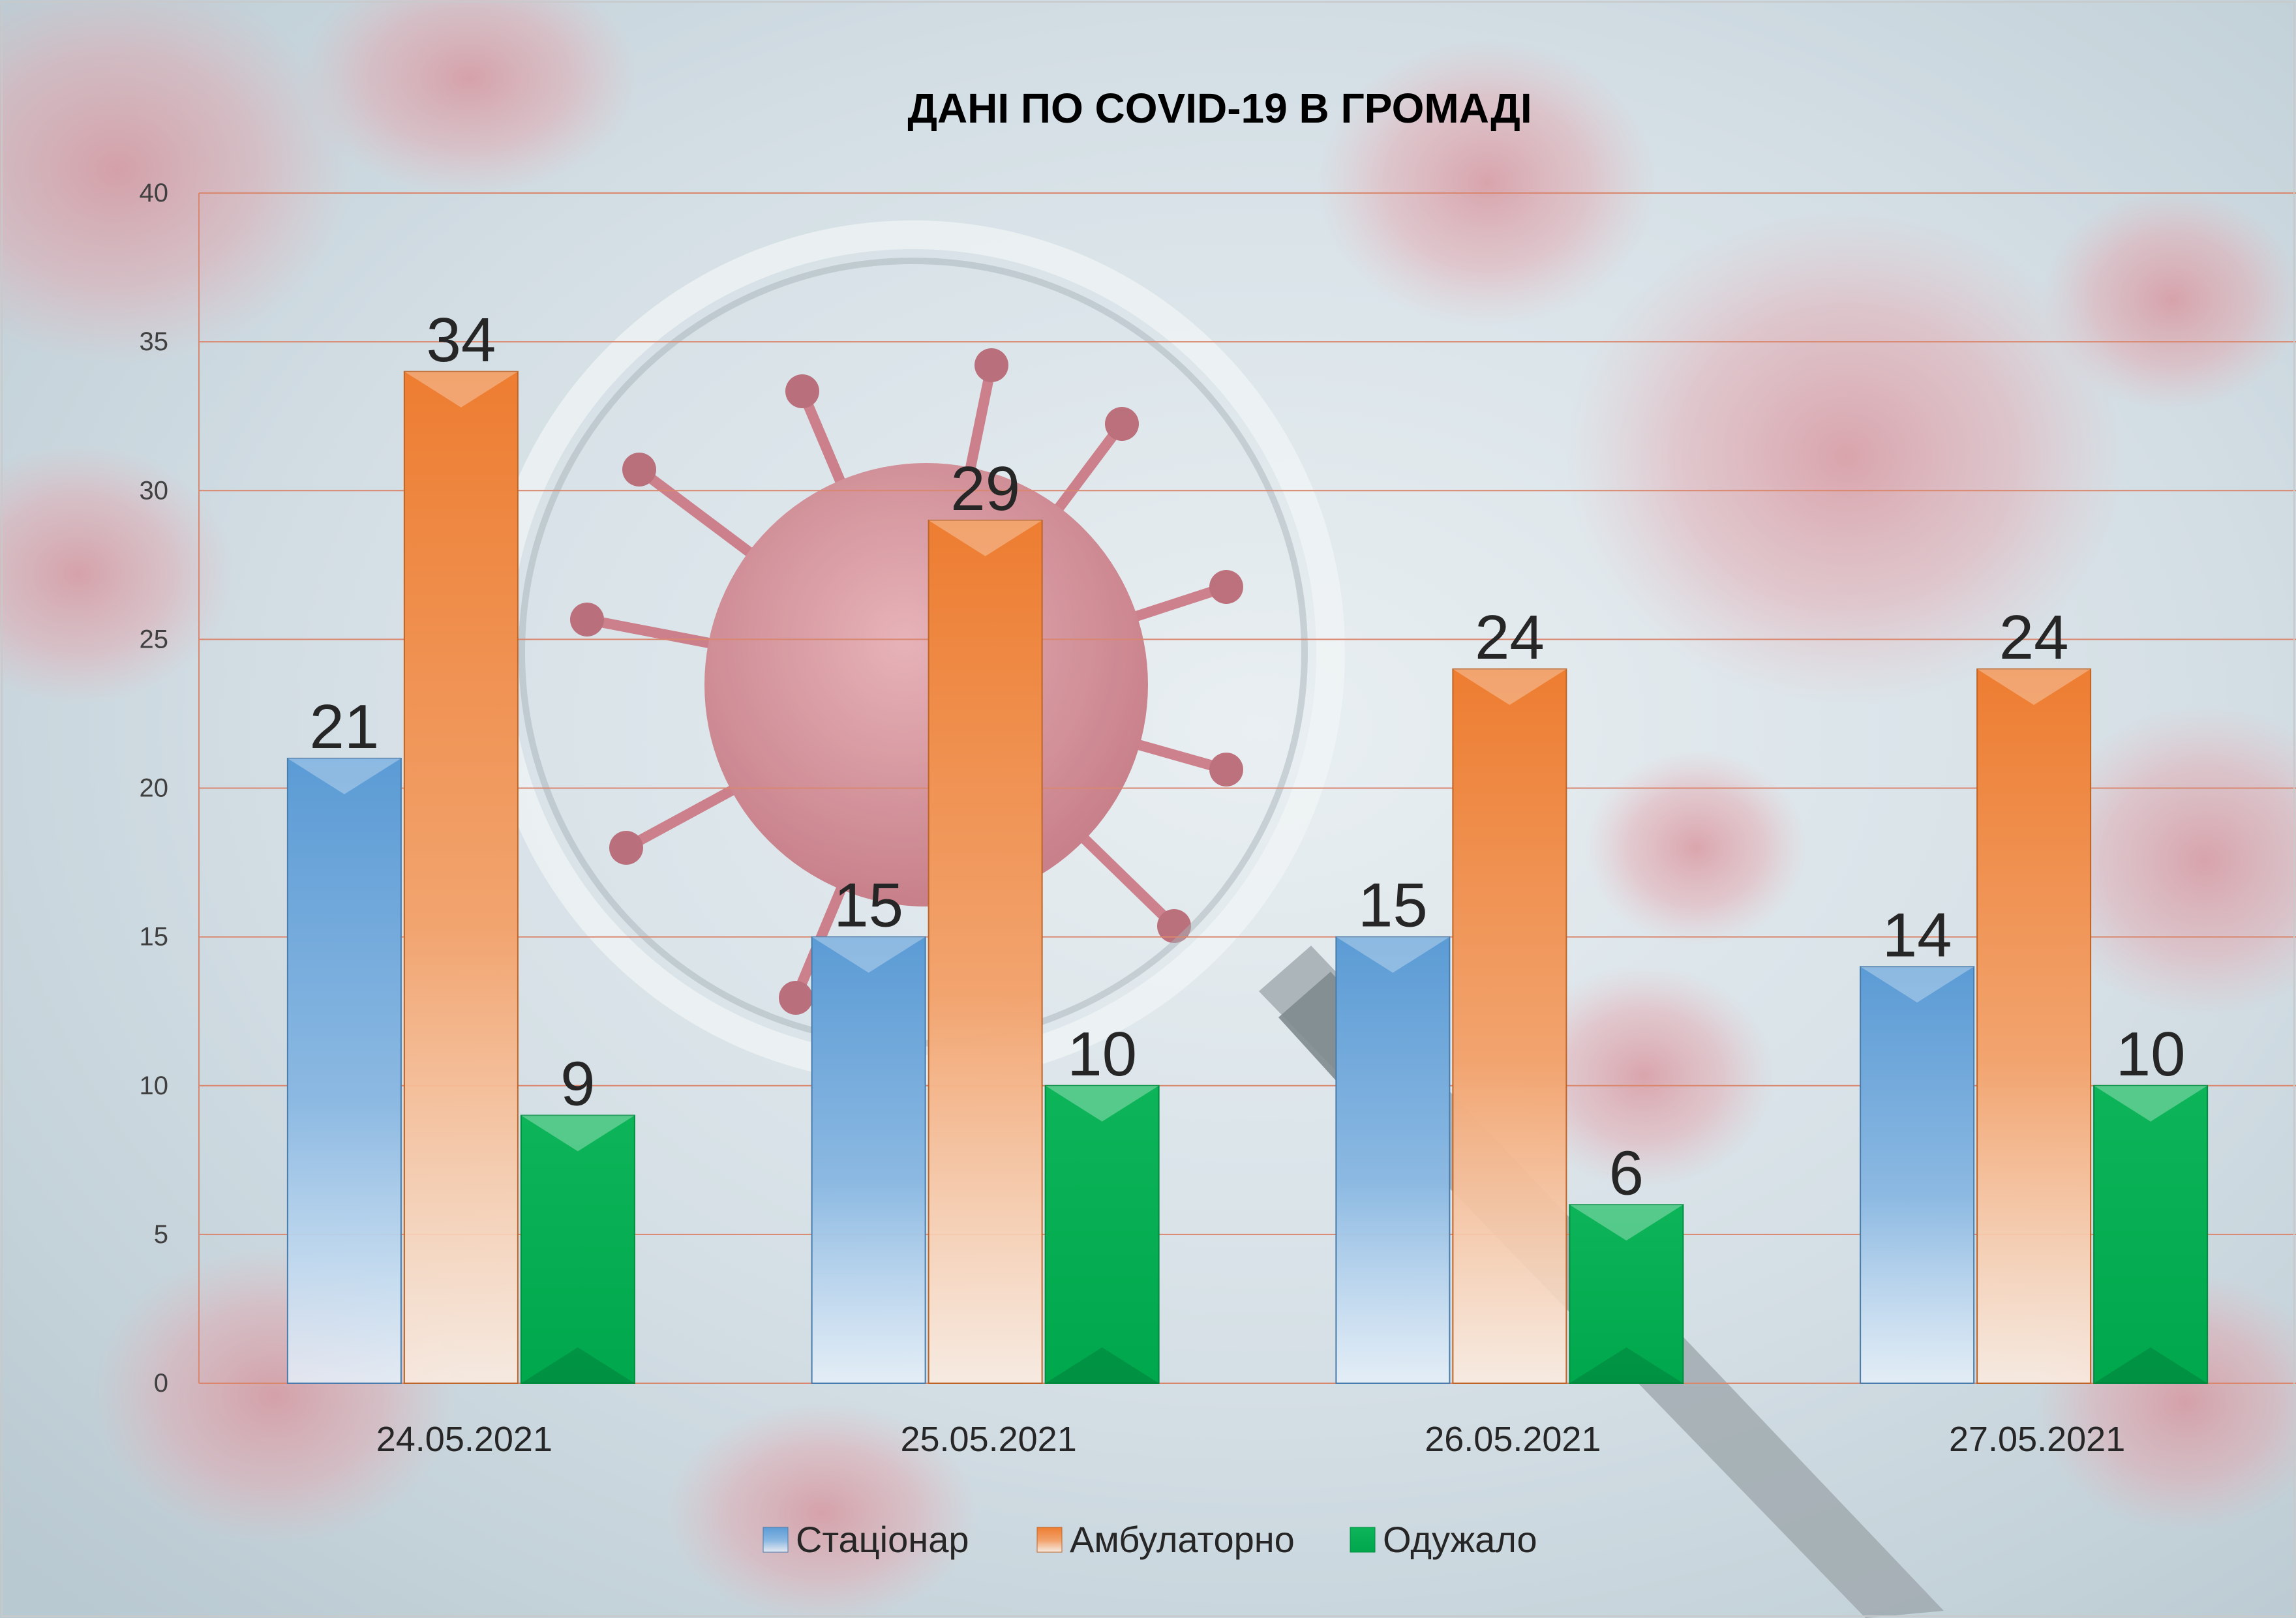 This screenshot has width=2296, height=1618. What do you see at coordinates (1219, 108) in the screenshot?
I see `chart-title: ДАНІ ПО COVID-19 В ГРОМАДІ` at bounding box center [1219, 108].